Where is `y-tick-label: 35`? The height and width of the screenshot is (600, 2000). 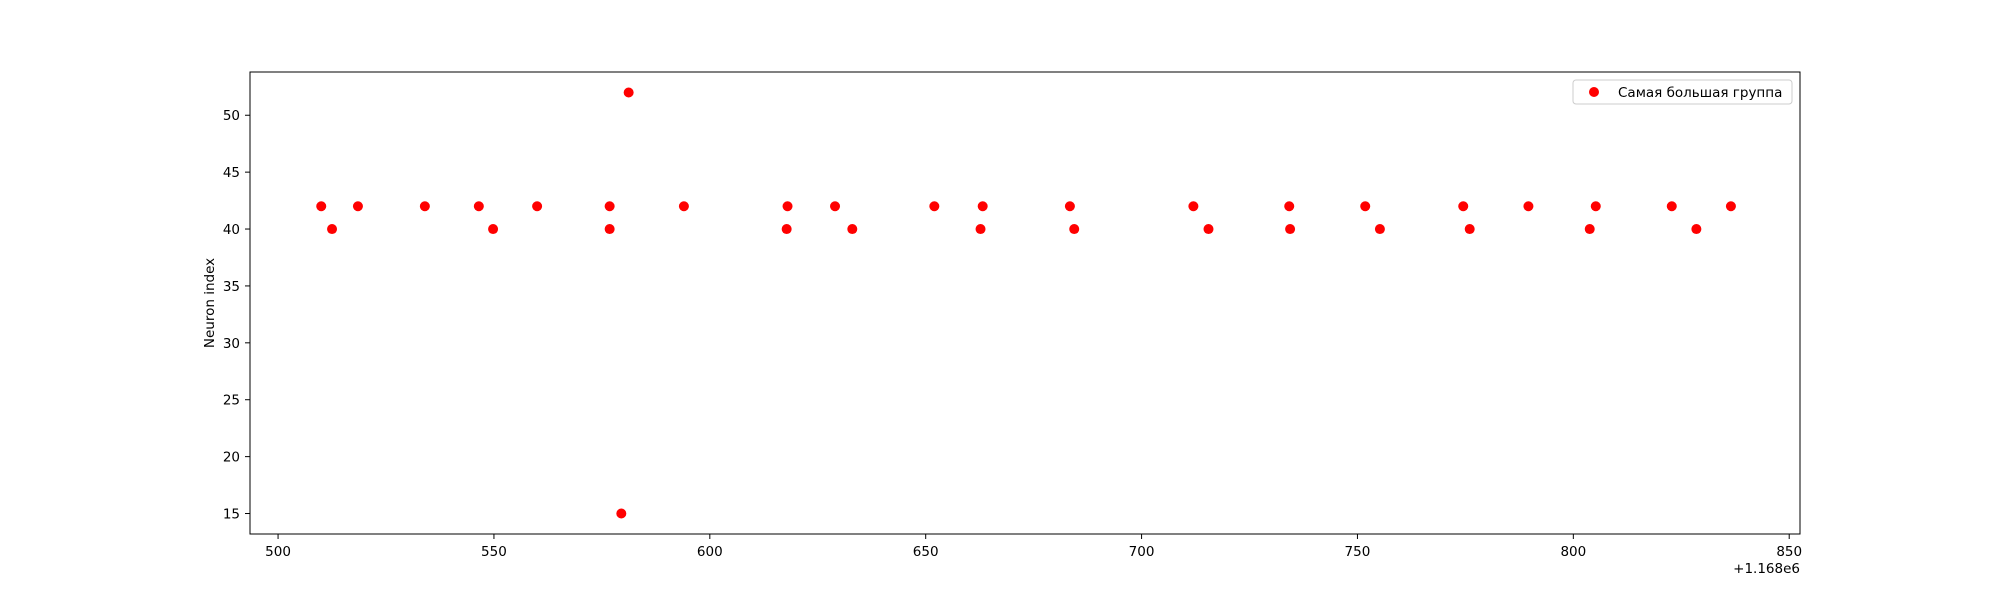 y-tick-label: 35 is located at coordinates (231, 287).